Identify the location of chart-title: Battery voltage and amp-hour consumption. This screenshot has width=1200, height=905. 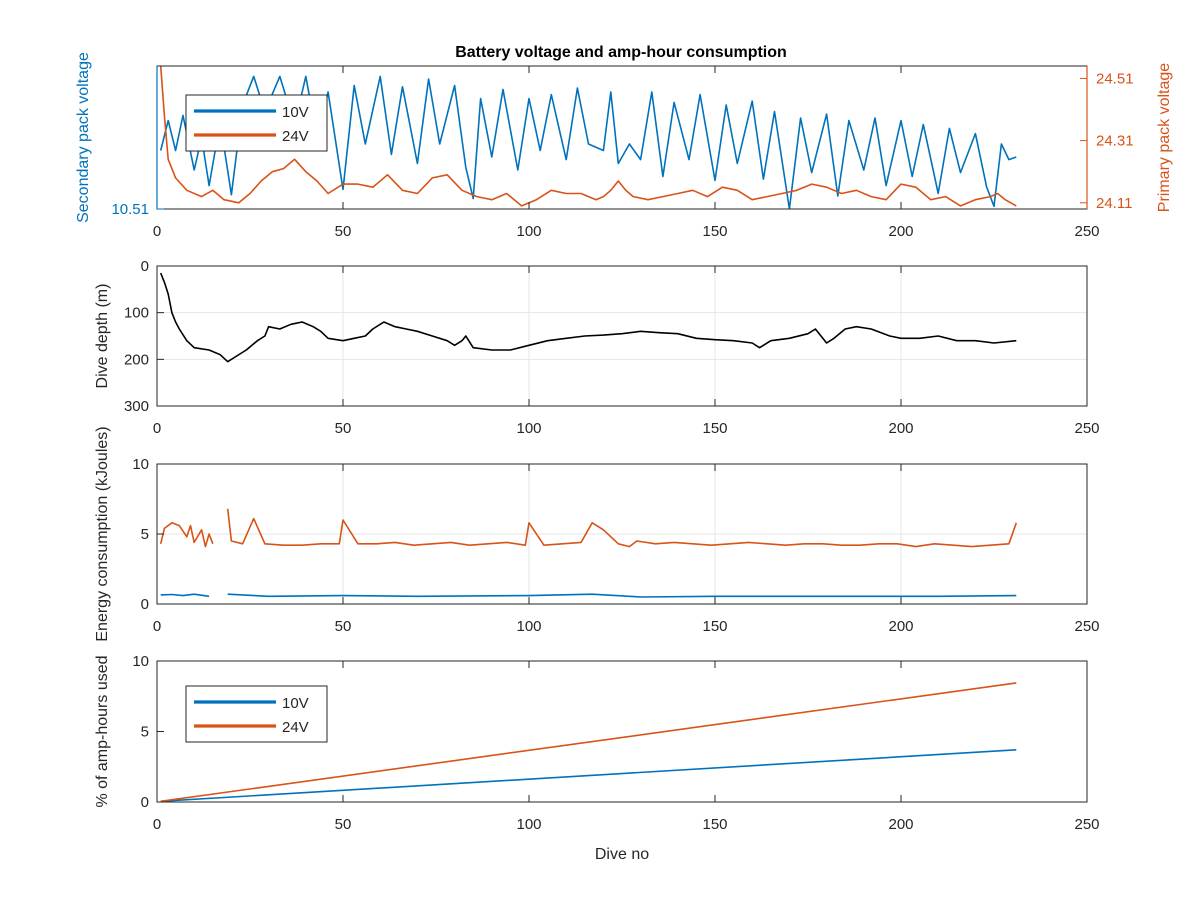
(621, 52).